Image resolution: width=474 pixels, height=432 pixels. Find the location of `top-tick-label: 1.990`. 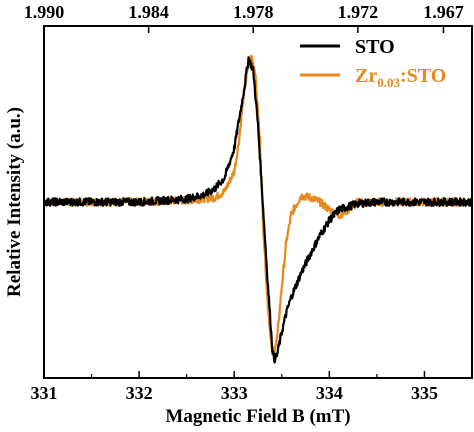

top-tick-label: 1.990 is located at coordinates (44, 12).